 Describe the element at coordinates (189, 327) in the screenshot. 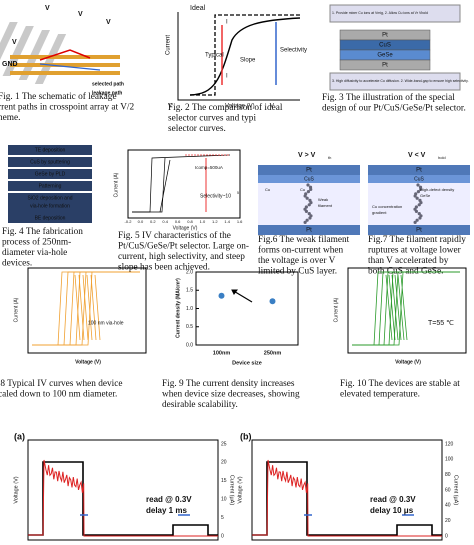

I see `y-tick-label: 0.5` at that location.